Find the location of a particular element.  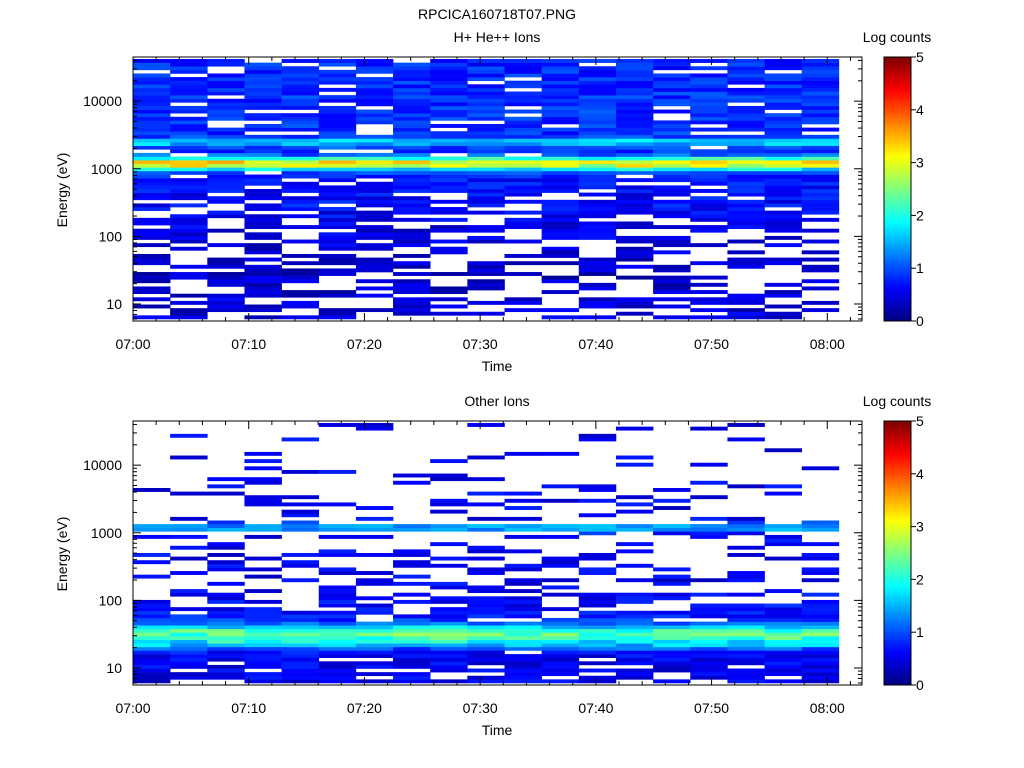

x-tick-label: 07:00 is located at coordinates (132, 344).